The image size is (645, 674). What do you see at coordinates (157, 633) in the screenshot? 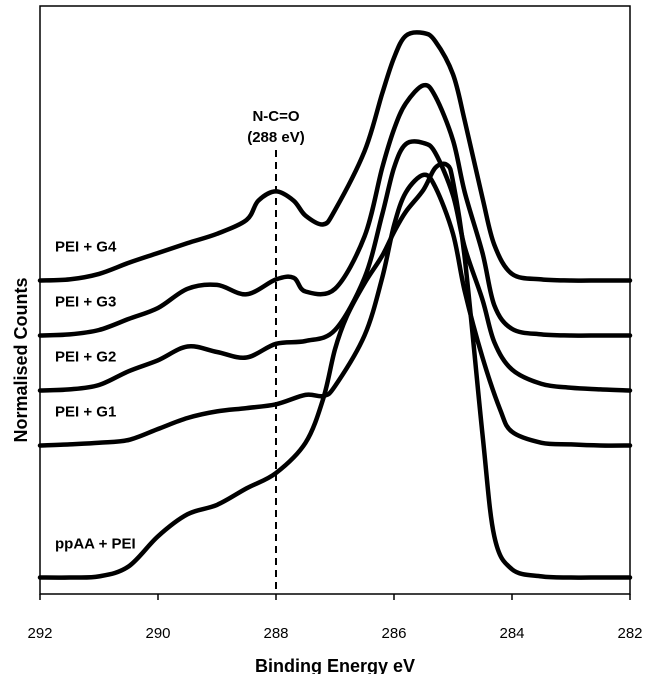
I see `x-tick-label-1: 290` at bounding box center [157, 633].